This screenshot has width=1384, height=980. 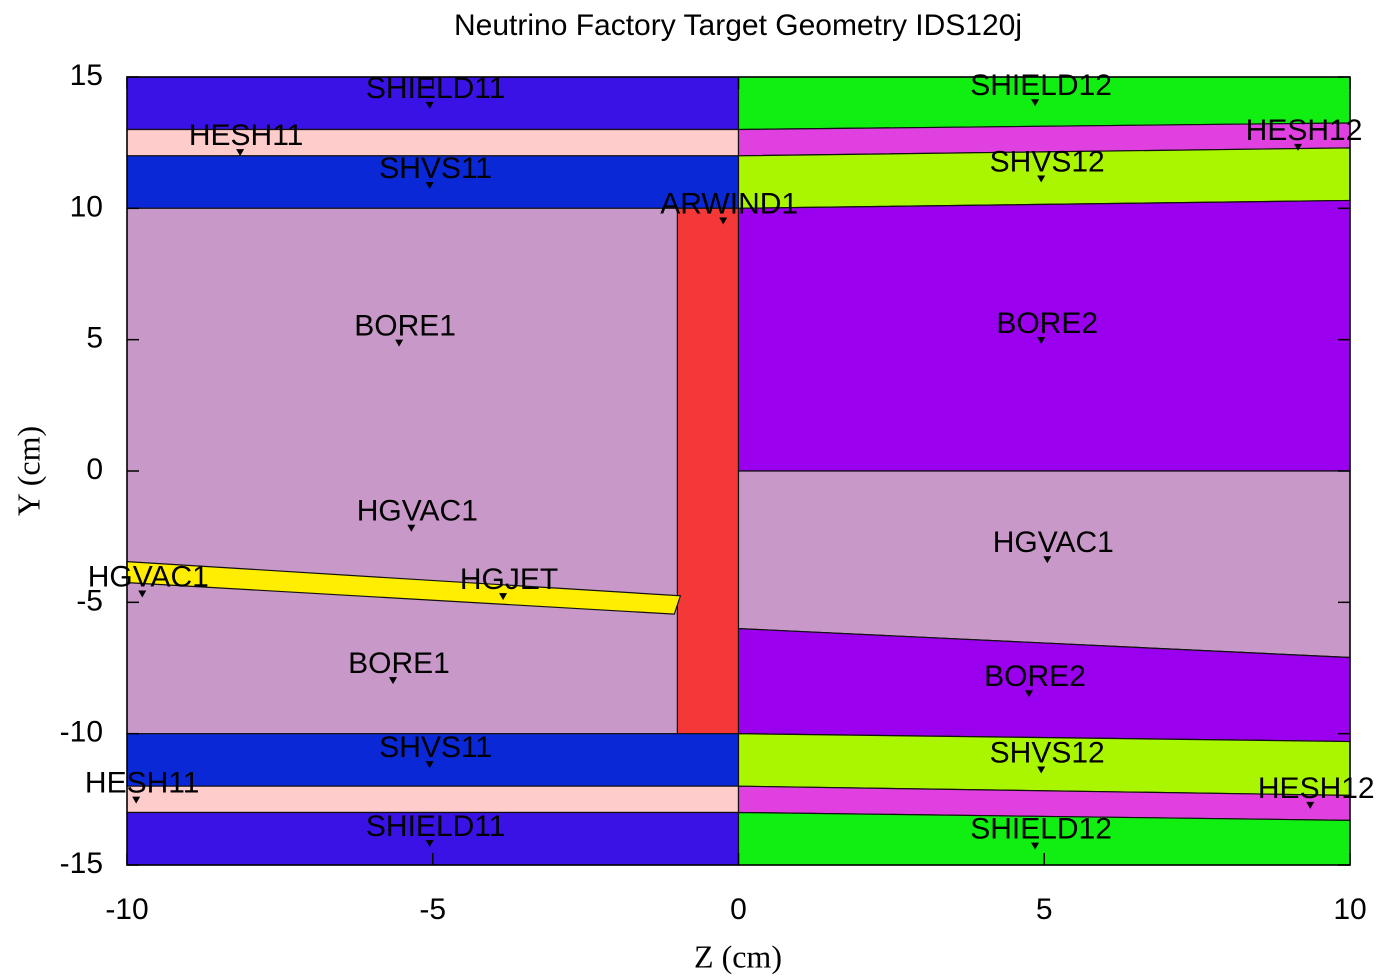 What do you see at coordinates (89, 600) in the screenshot?
I see `y-tick-label: -5` at bounding box center [89, 600].